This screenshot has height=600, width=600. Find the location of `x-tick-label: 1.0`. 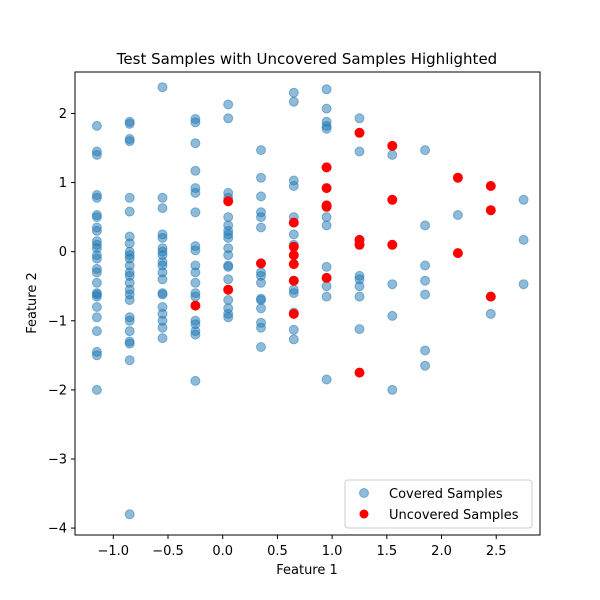

x-tick-label: 1.0 is located at coordinates (332, 551).